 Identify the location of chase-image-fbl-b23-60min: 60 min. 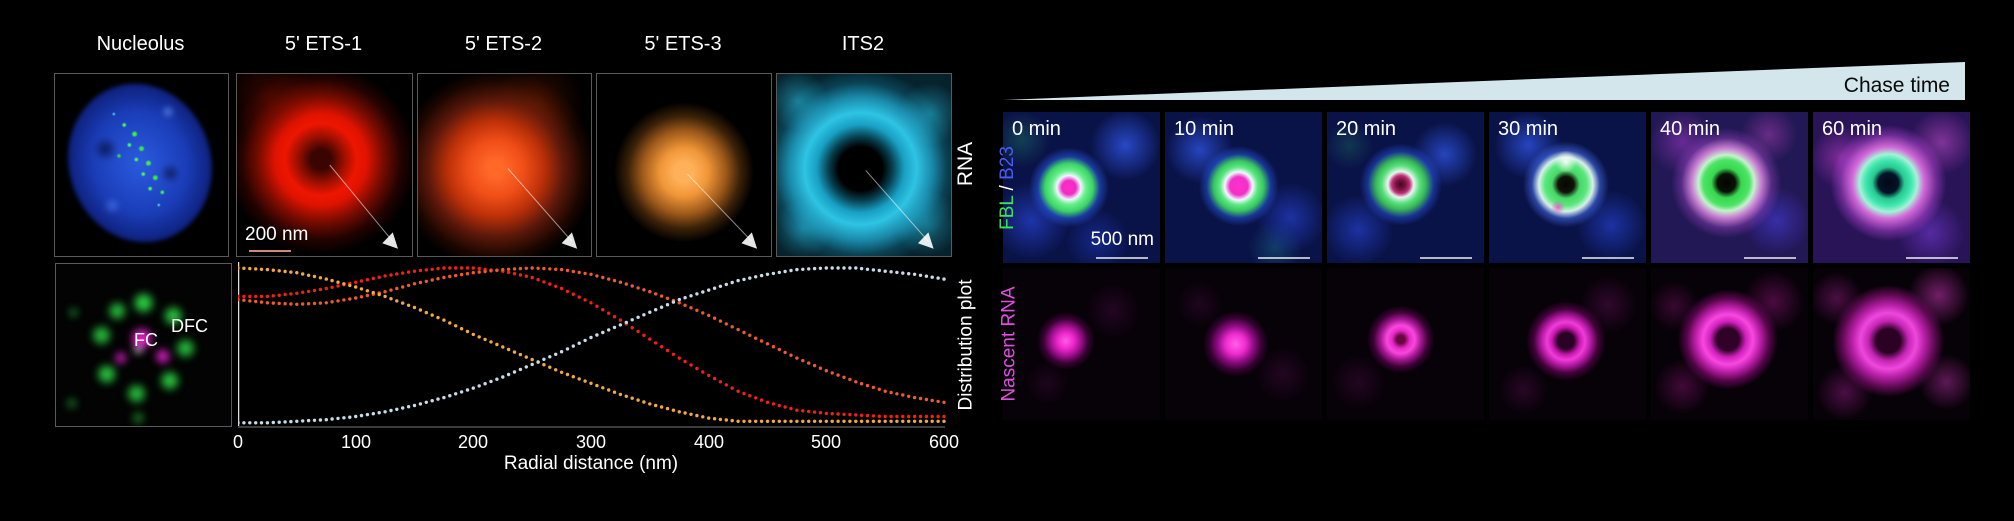
(1891, 187).